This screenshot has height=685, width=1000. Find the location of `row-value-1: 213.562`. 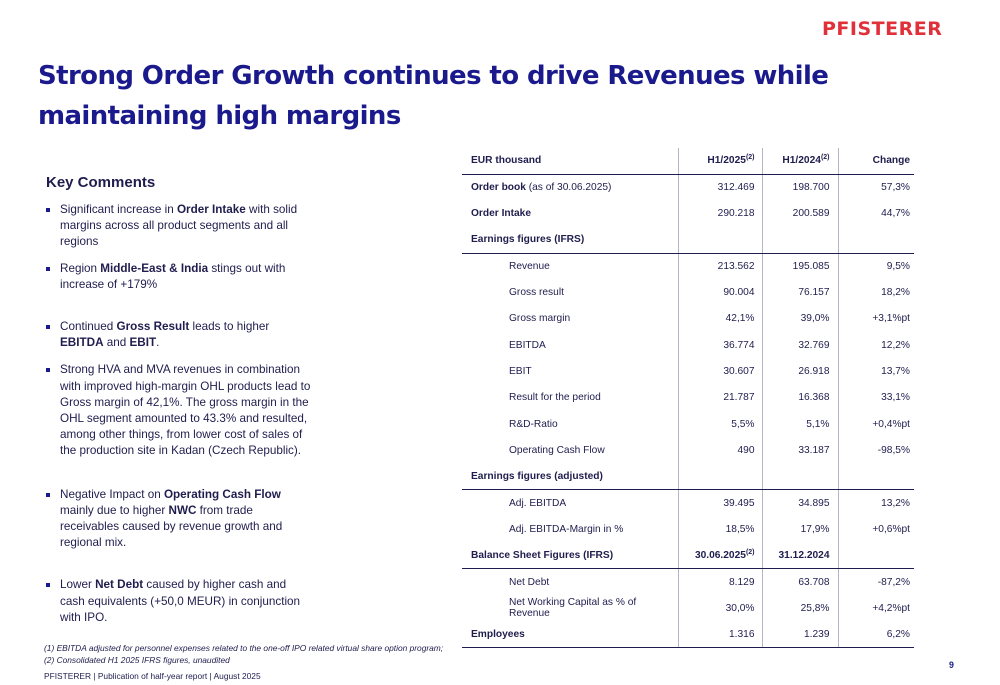

row-value-1: 213.562 is located at coordinates (719, 266).